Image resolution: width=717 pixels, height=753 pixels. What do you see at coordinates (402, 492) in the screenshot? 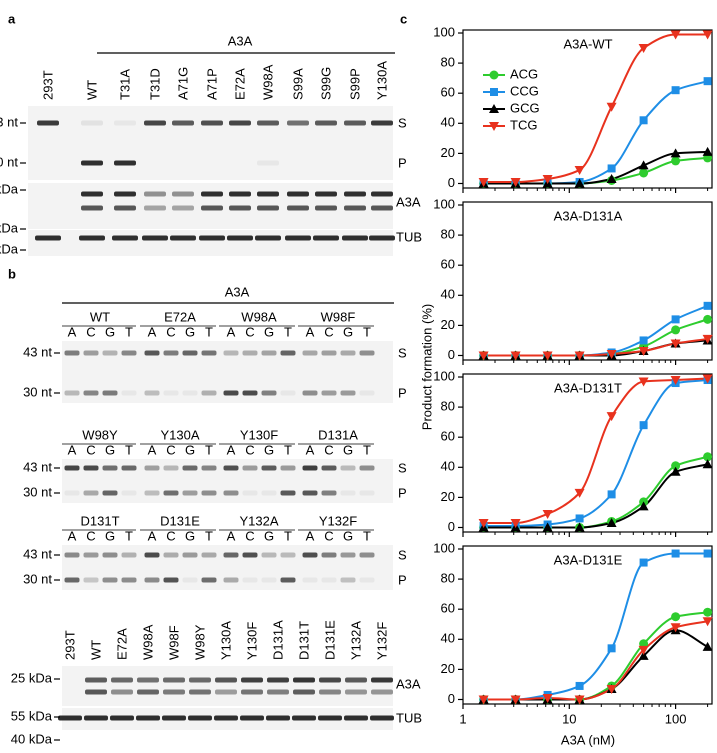
I see `band-label: P` at bounding box center [402, 492].